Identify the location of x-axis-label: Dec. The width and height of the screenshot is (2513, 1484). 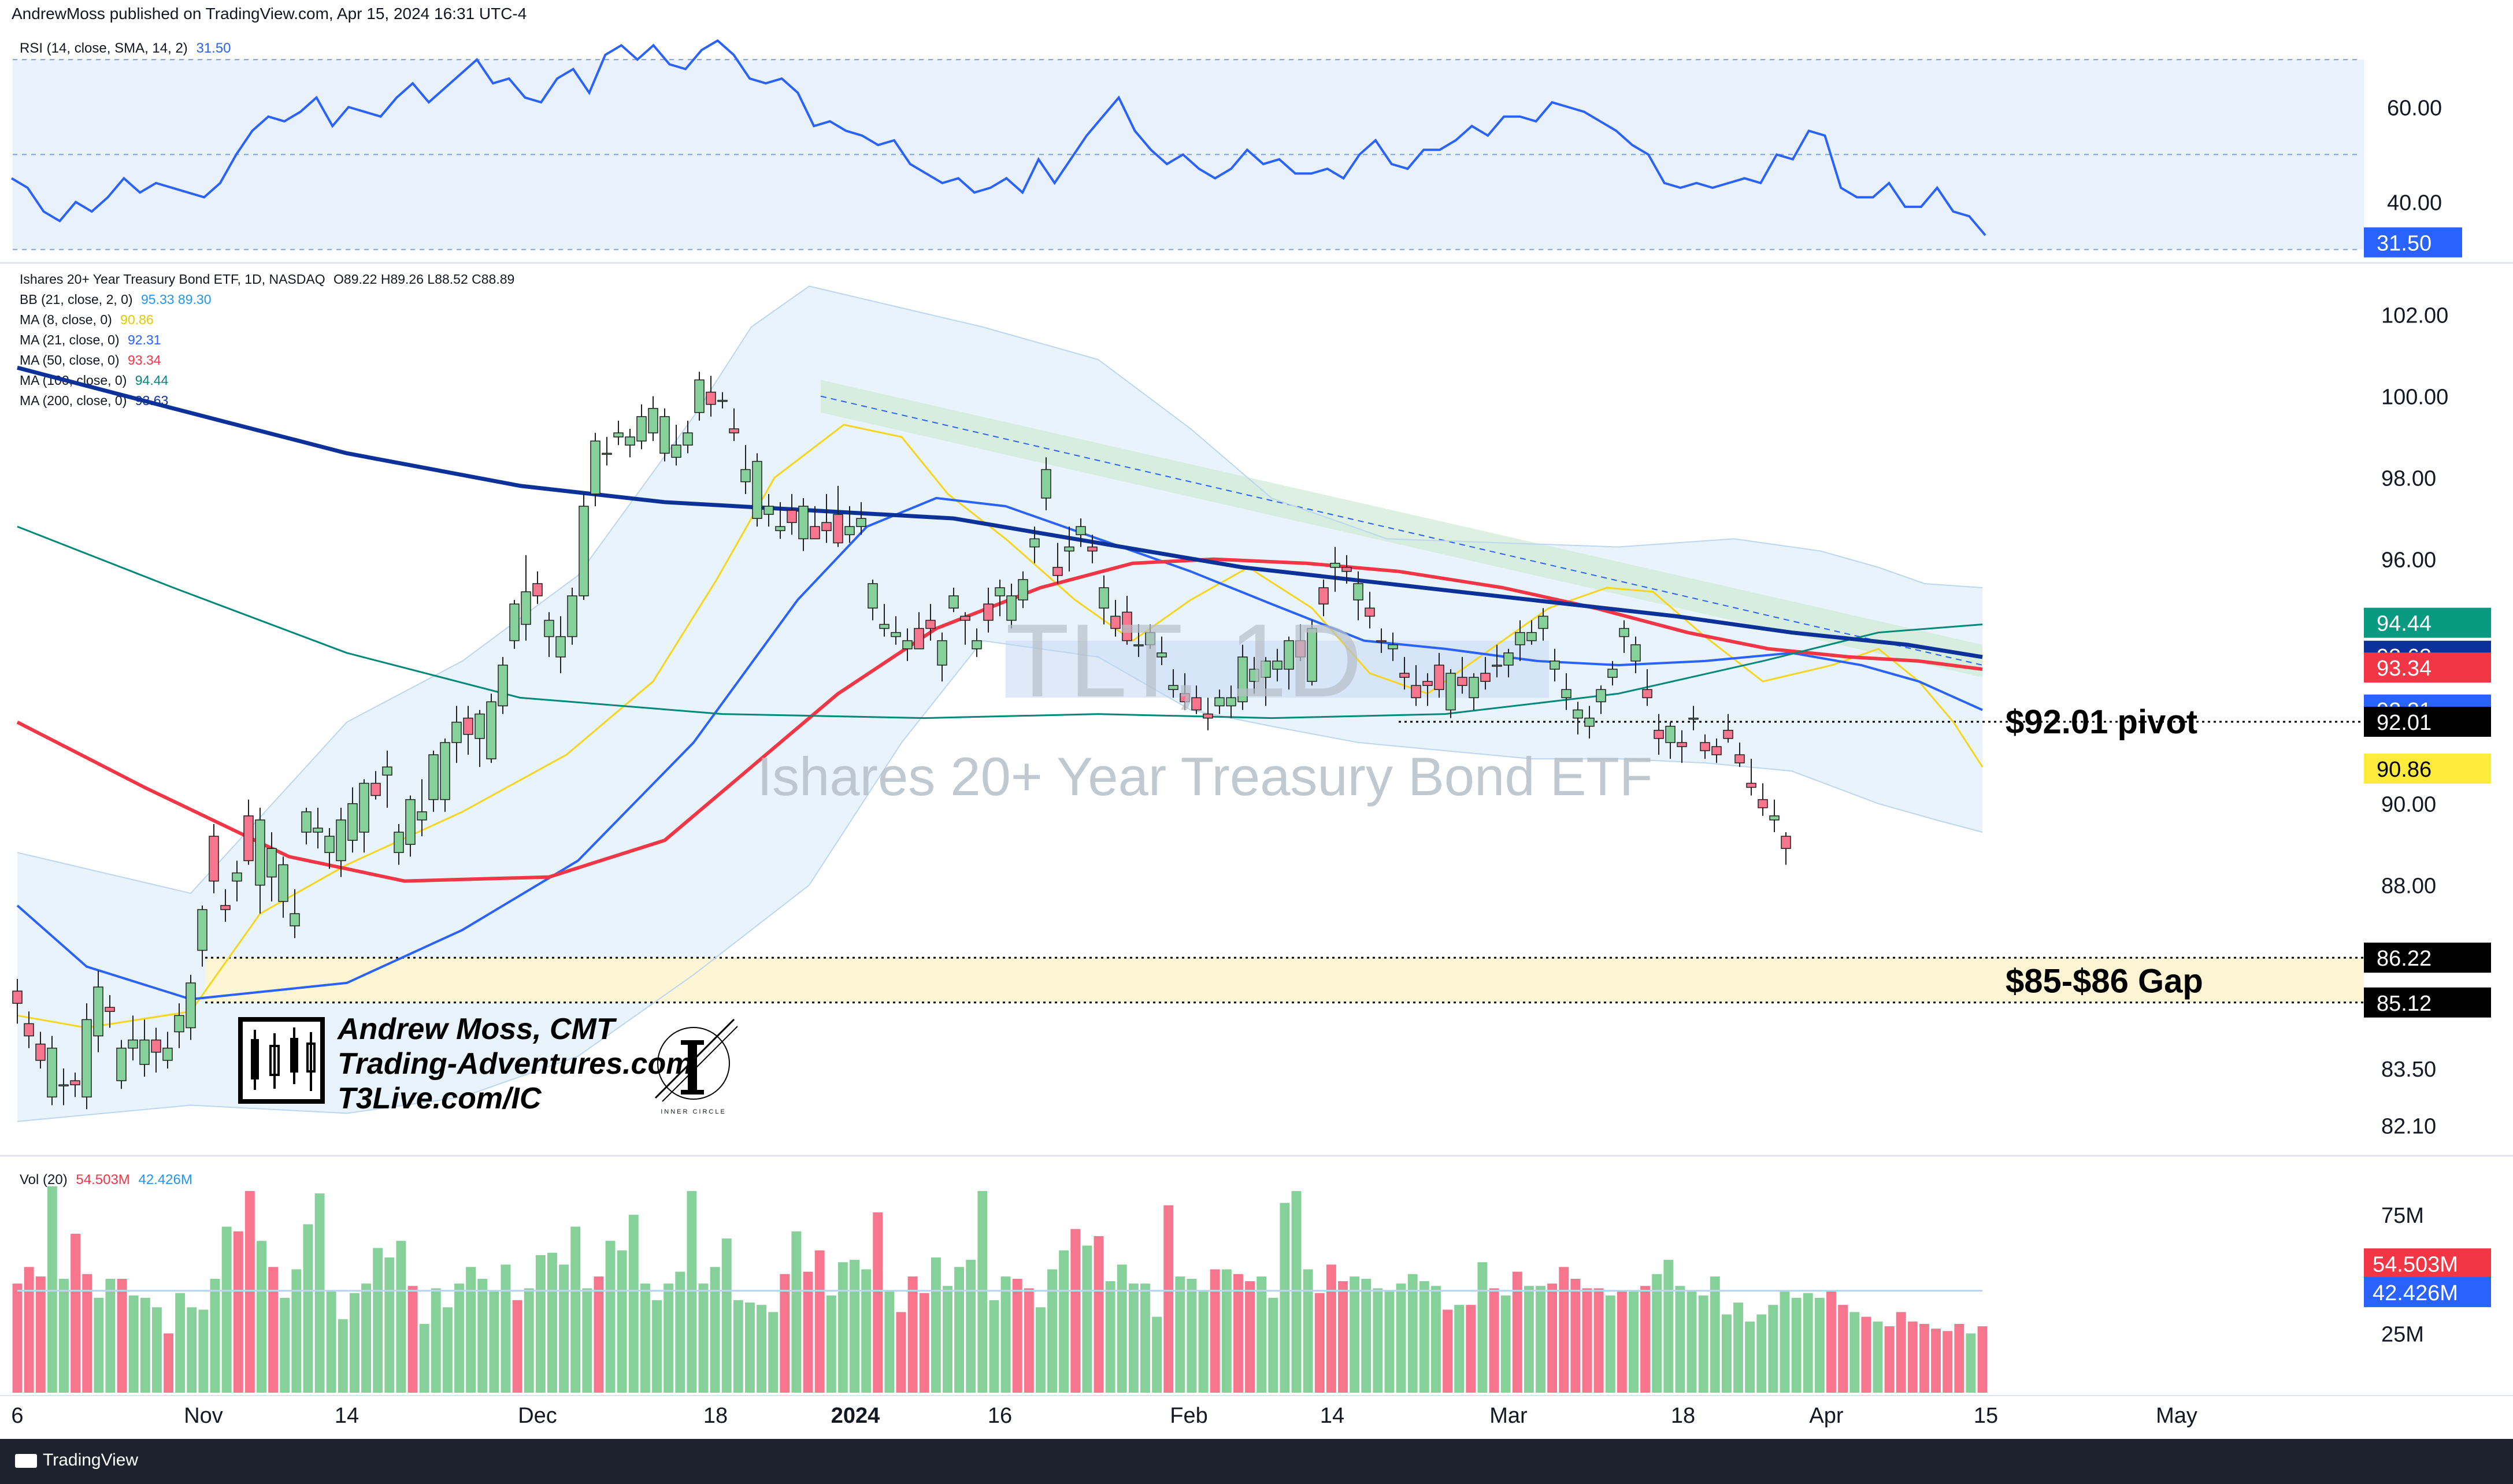
(537, 1416).